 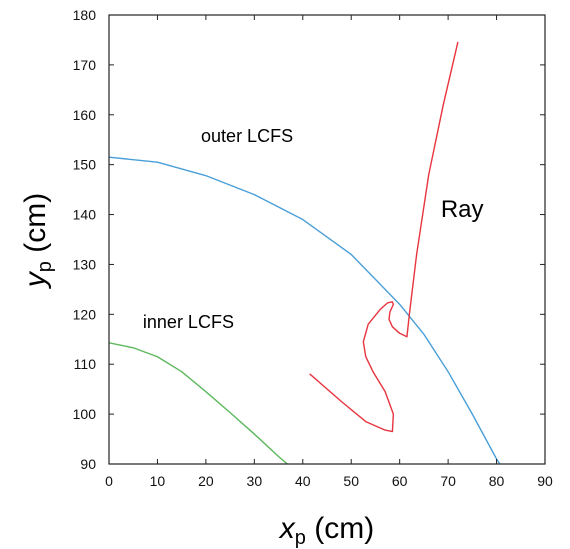 What do you see at coordinates (85, 115) in the screenshot?
I see `y-tick-label: 160` at bounding box center [85, 115].